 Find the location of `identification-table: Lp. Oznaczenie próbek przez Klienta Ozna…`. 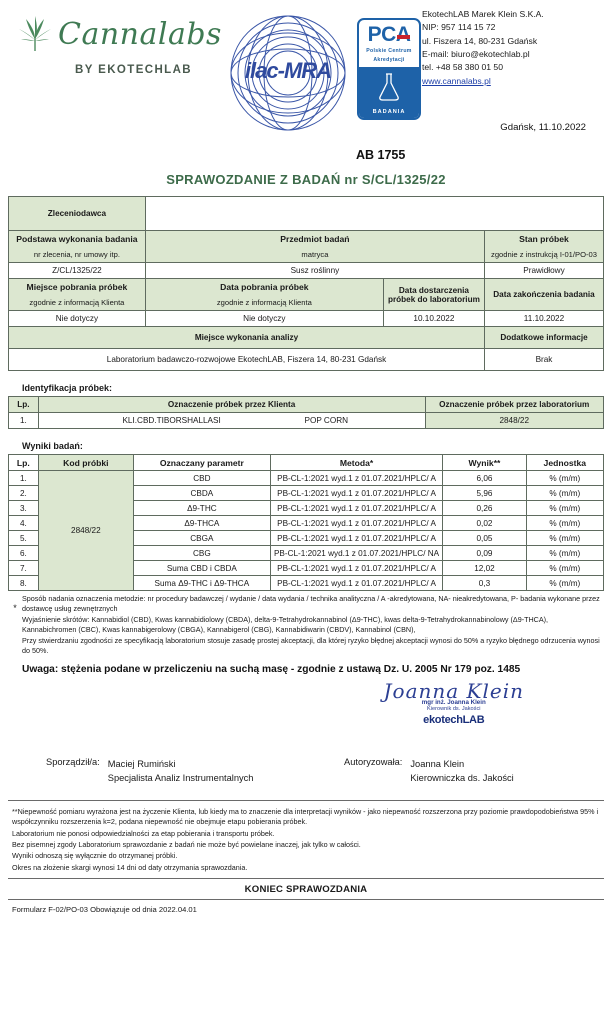

identification-table: Lp. Oznaczenie próbek przez Klienta Ozna… is located at coordinates (306, 412).